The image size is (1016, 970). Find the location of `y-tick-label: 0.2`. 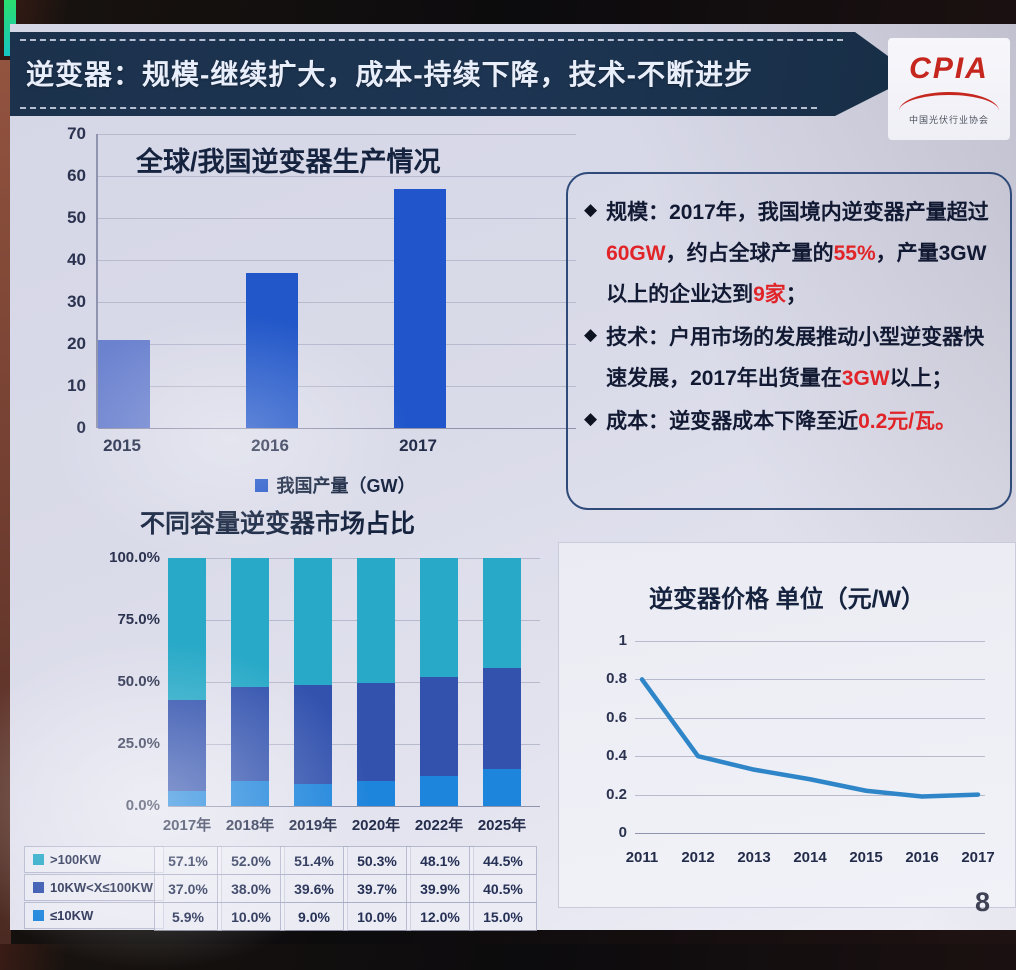

y-tick-label: 0.2 is located at coordinates (616, 794).